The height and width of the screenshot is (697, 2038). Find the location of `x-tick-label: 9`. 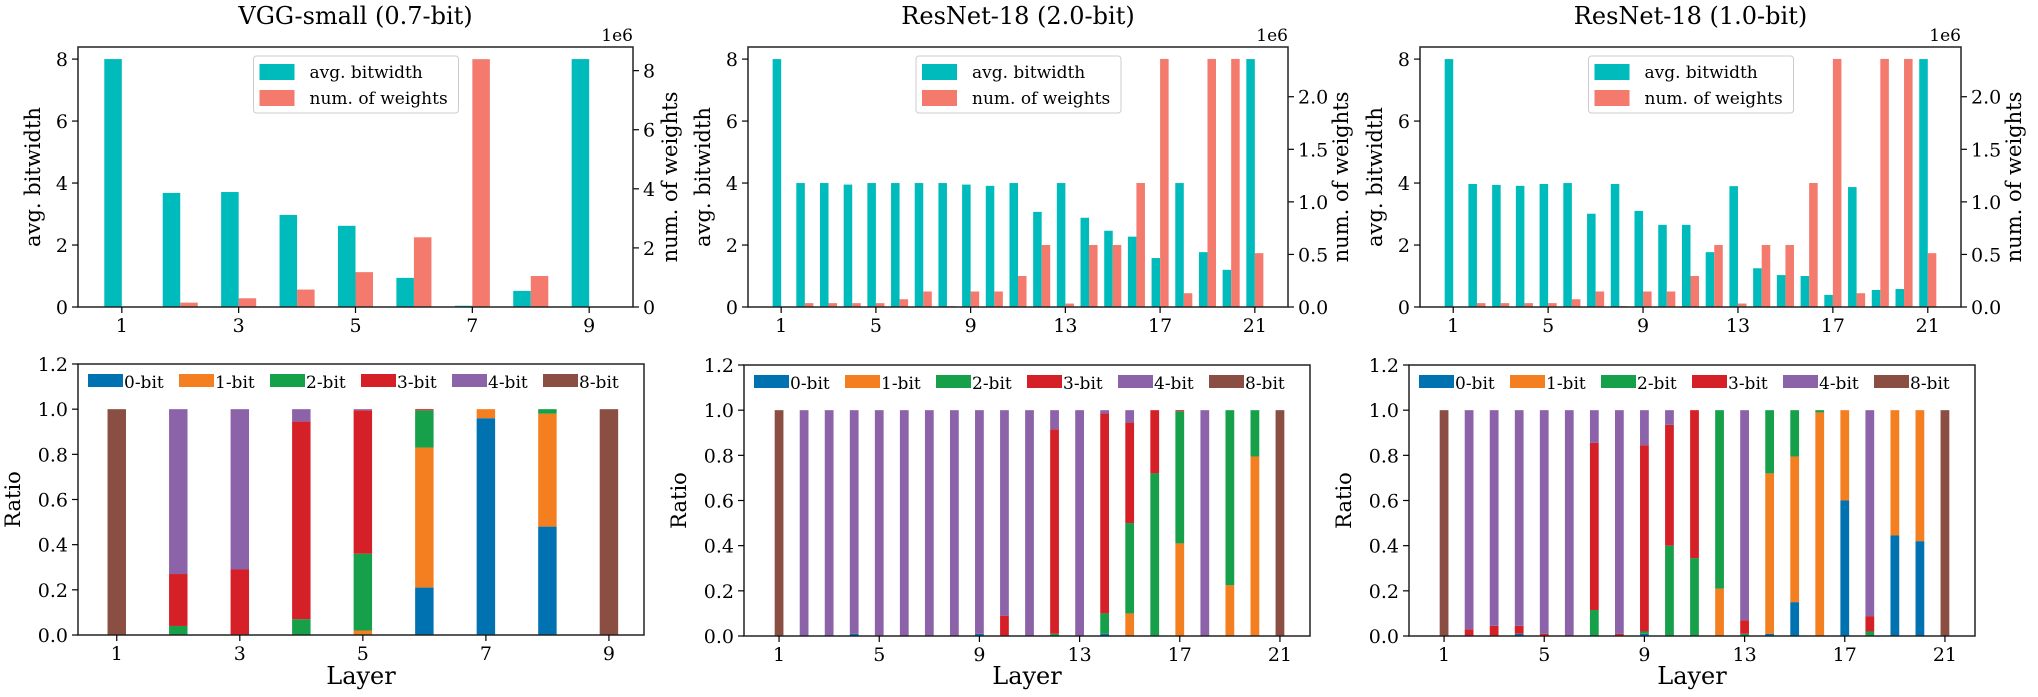

x-tick-label: 9 is located at coordinates (589, 326).